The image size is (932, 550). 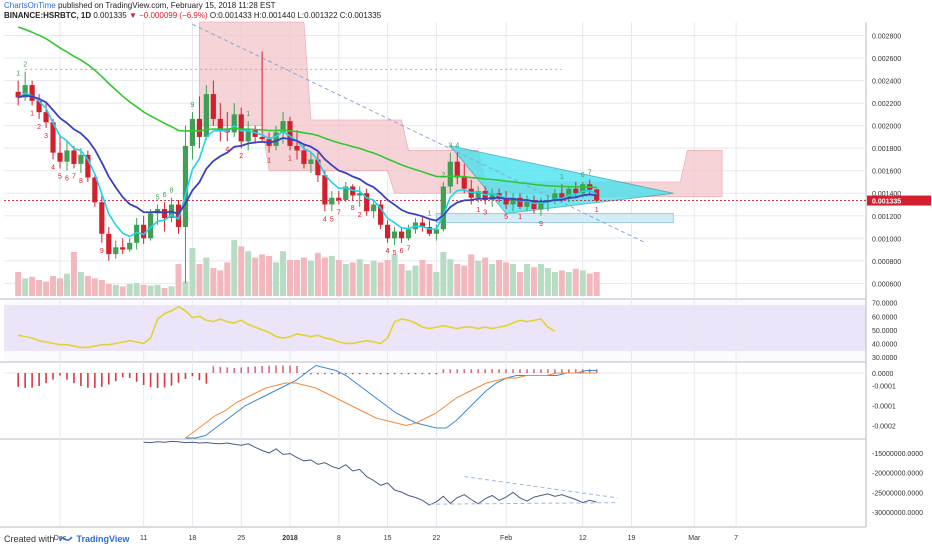 What do you see at coordinates (110, 15) in the screenshot?
I see `last-price: 0.001335` at bounding box center [110, 15].